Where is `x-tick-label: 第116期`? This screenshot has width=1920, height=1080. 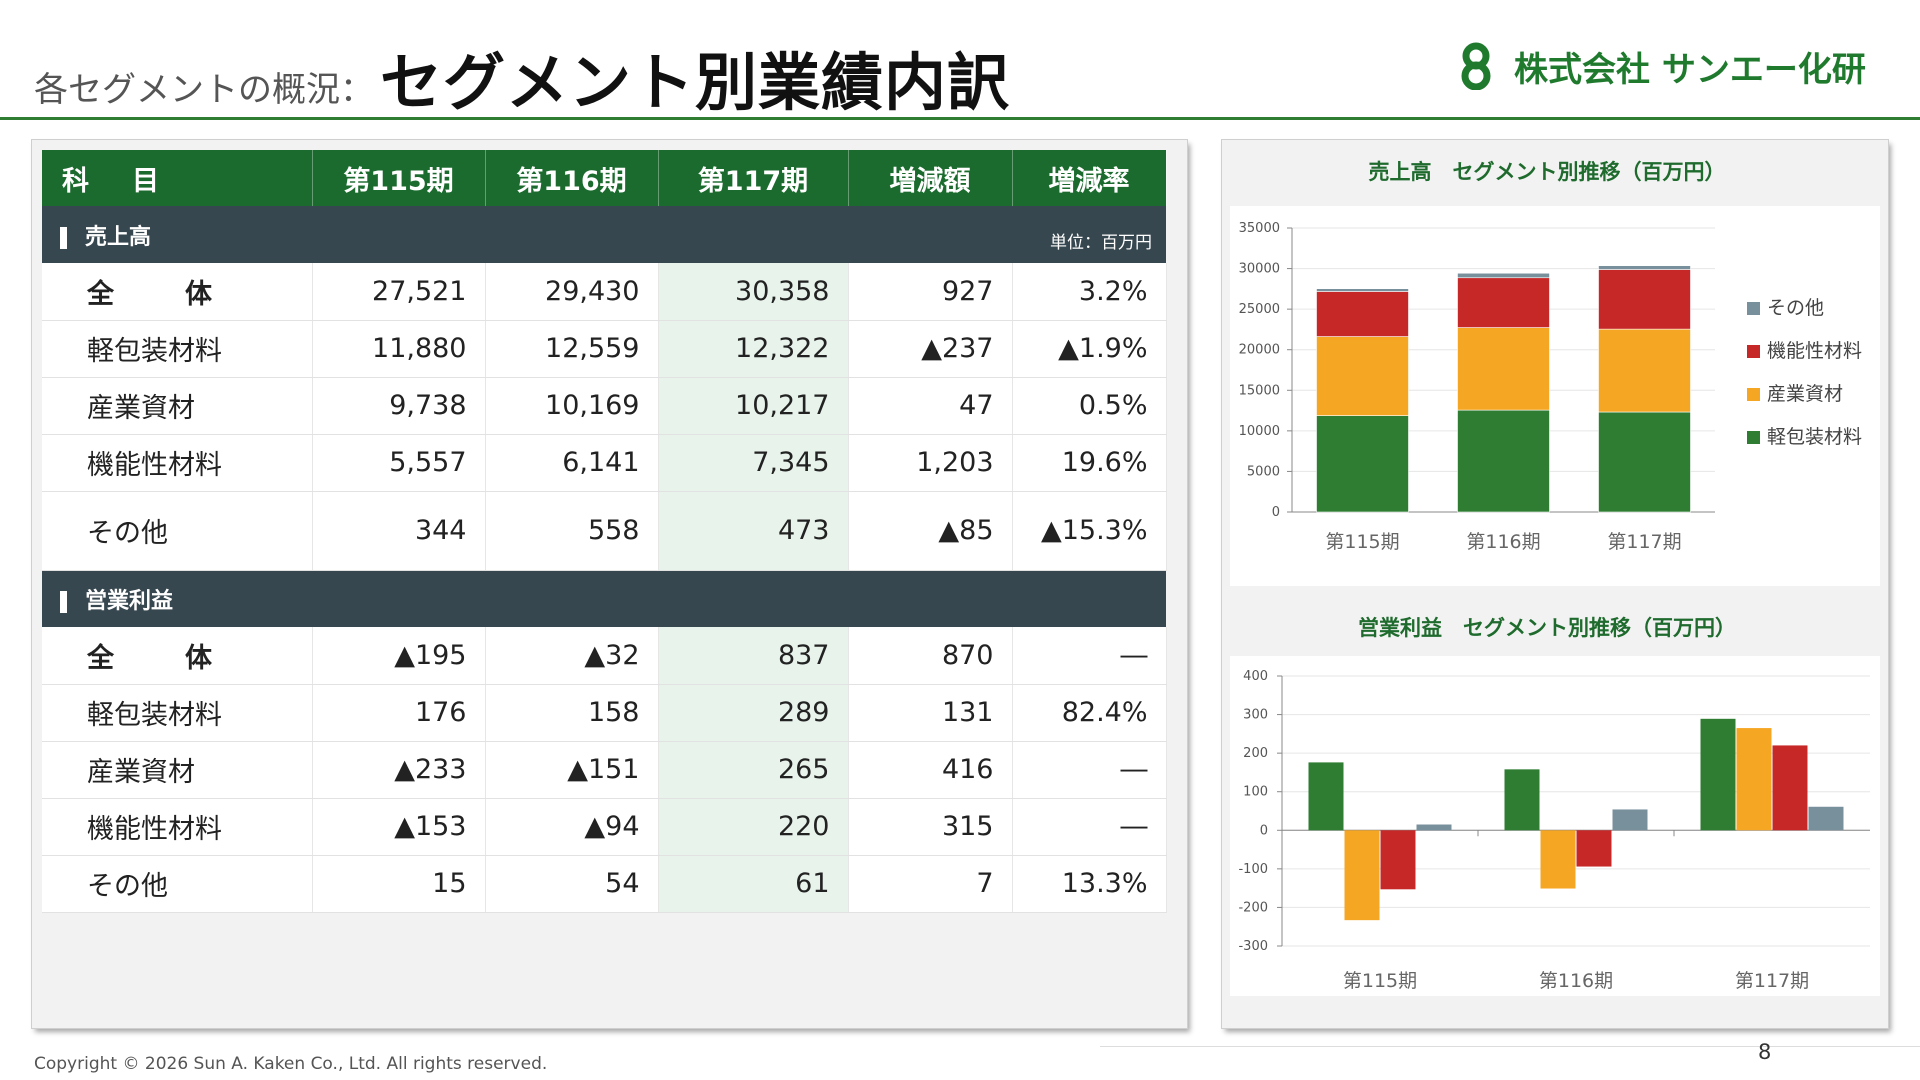
x-tick-label: 第116期 is located at coordinates (1576, 981).